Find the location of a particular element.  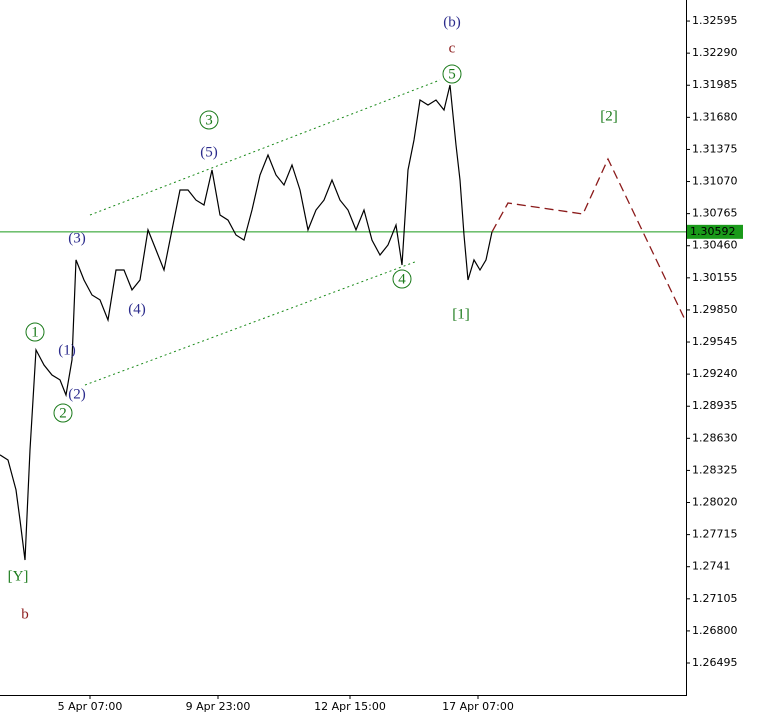

wave-label: 2 is located at coordinates (63, 413).